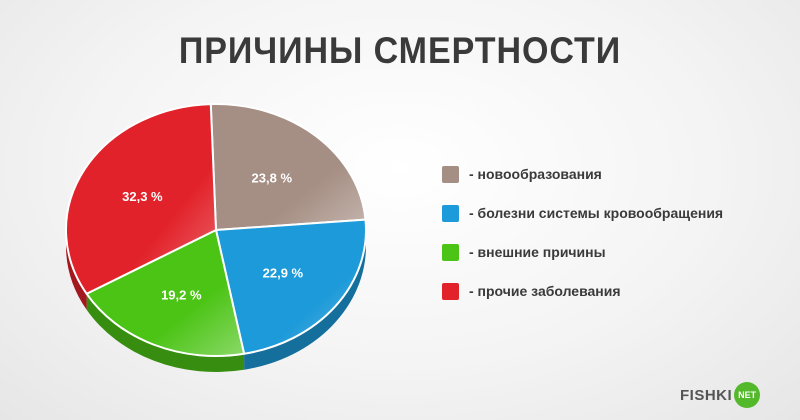 Image resolution: width=800 pixels, height=420 pixels. Describe the element at coordinates (537, 252) in the screenshot. I see `legend-label: - внешние причины` at that location.